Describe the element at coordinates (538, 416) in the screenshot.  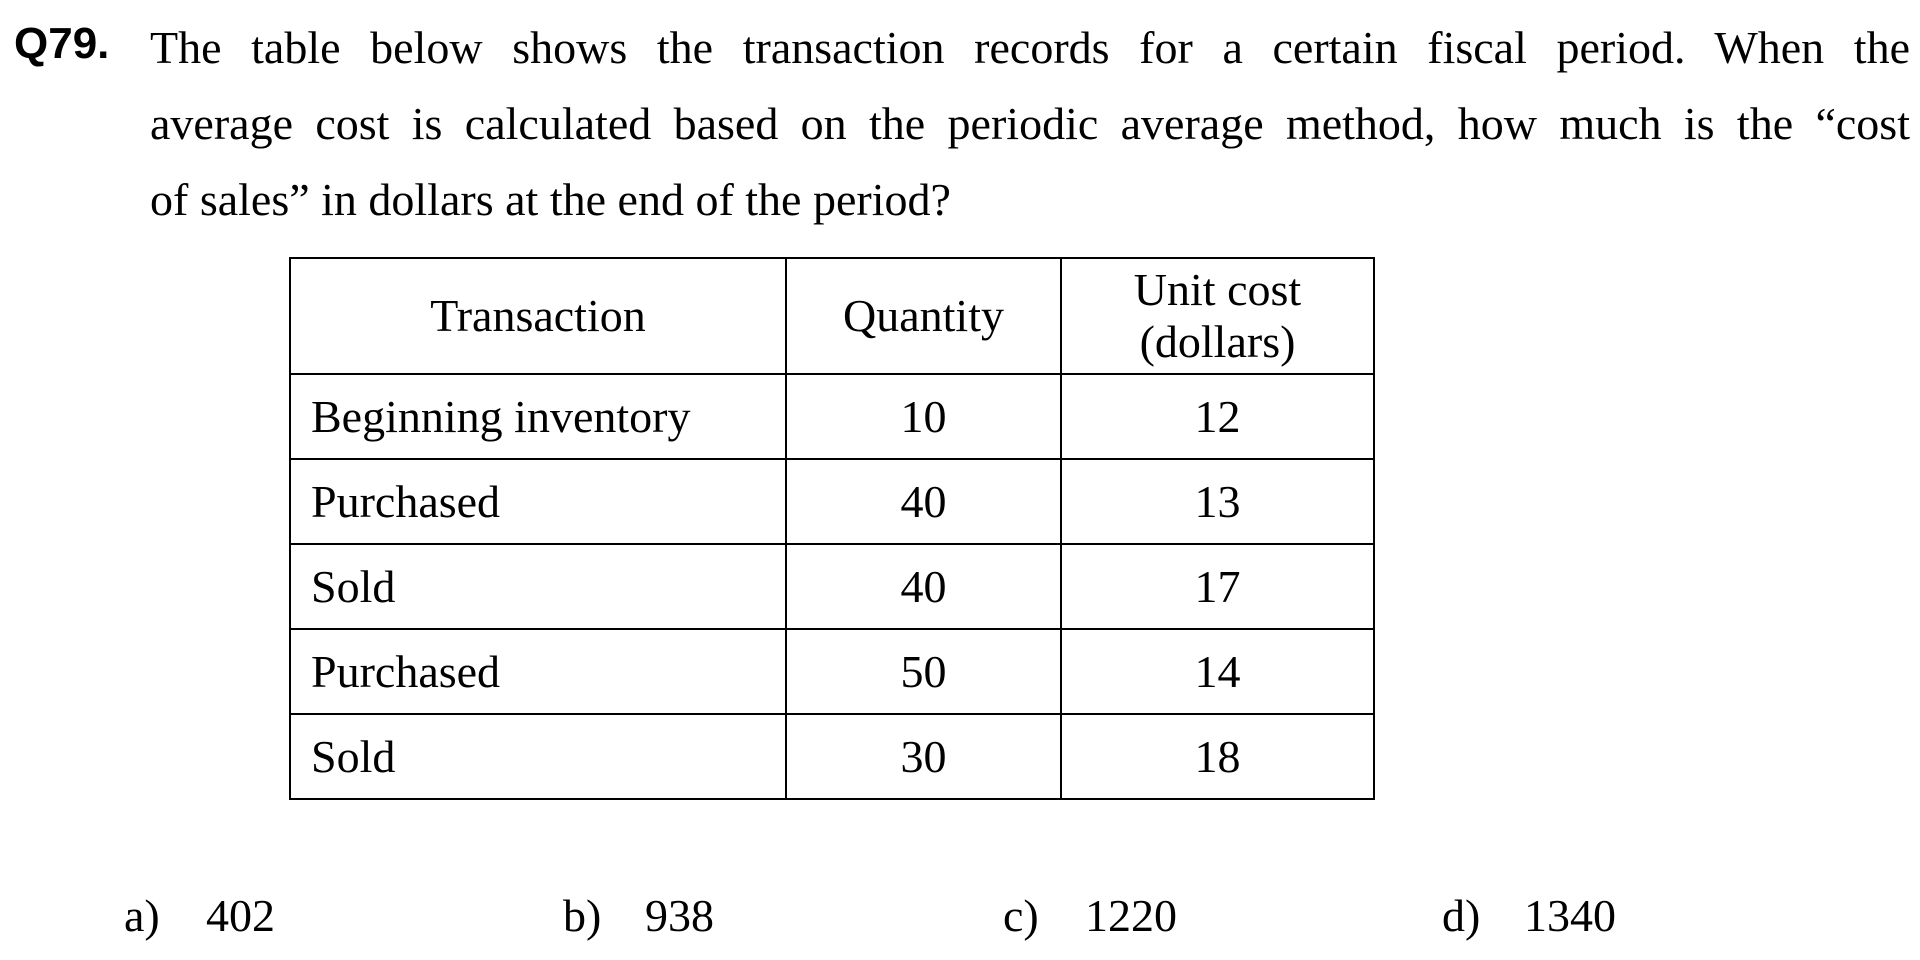
I see `cell-transaction: Beginning inventory` at that location.